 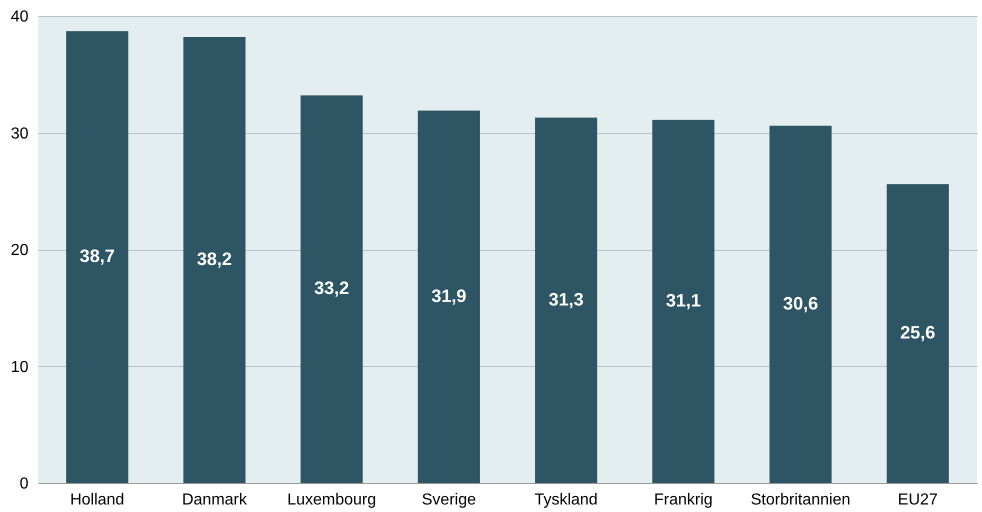 I want to click on data-label: 38,7, so click(x=97, y=256).